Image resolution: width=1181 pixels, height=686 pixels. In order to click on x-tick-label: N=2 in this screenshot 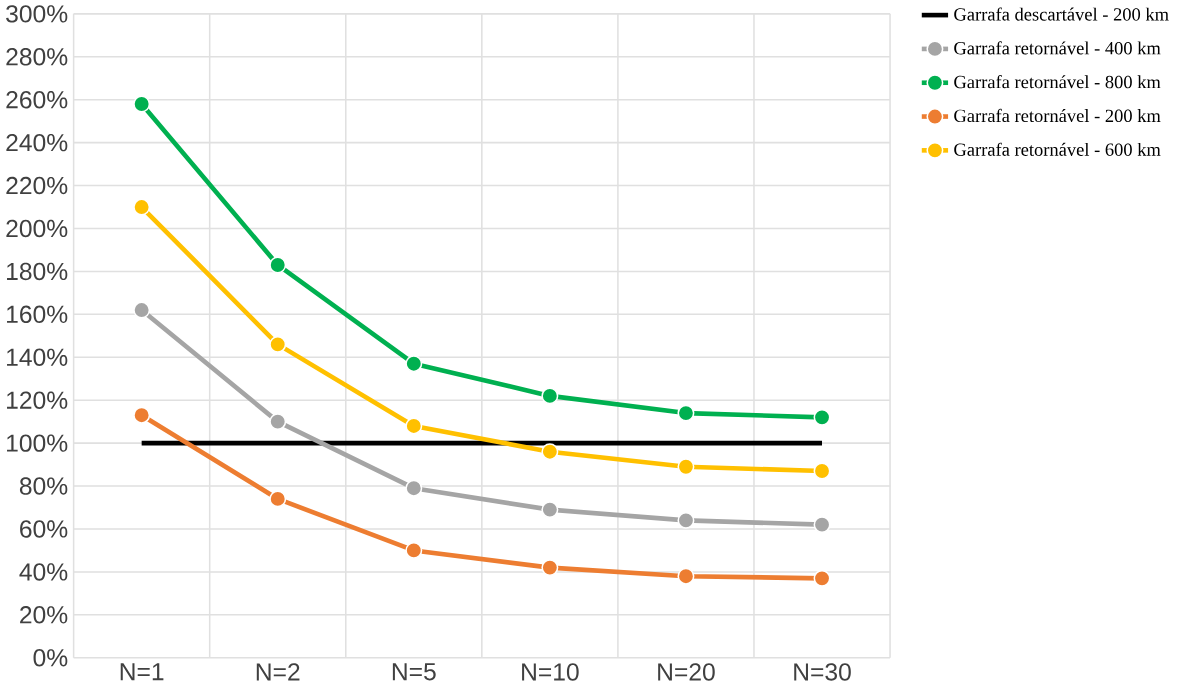, I will do `click(278, 672)`.